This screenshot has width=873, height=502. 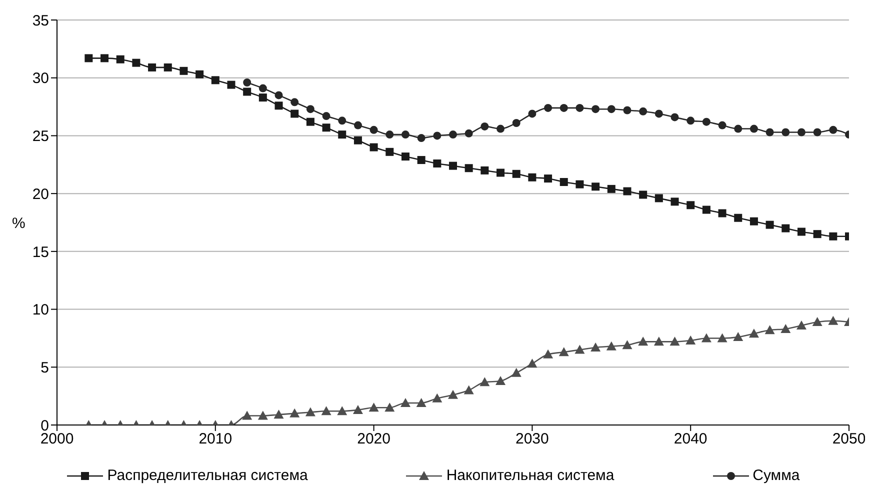 I want to click on x-tick-label: 2050, so click(x=849, y=439).